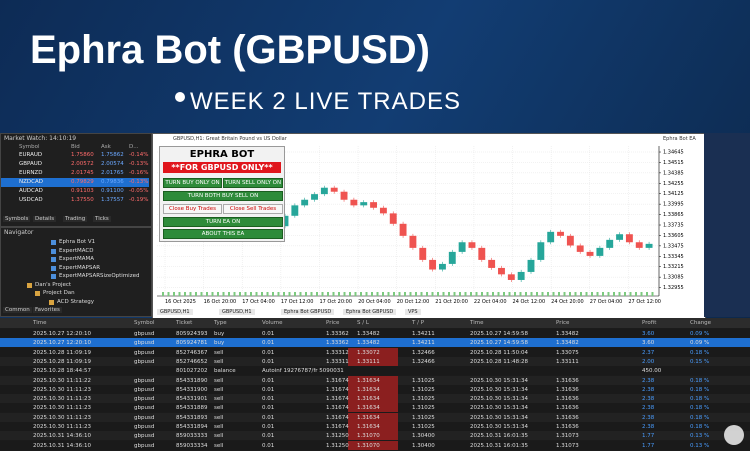  What do you see at coordinates (253, 183) in the screenshot?
I see `ea-button: TURN SELL ONLY ON` at bounding box center [253, 183].